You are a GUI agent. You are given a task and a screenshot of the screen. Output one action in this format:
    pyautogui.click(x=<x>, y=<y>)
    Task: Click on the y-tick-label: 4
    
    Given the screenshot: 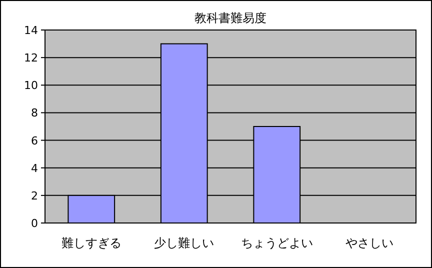 What is the action you would take?
    pyautogui.click(x=34, y=168)
    